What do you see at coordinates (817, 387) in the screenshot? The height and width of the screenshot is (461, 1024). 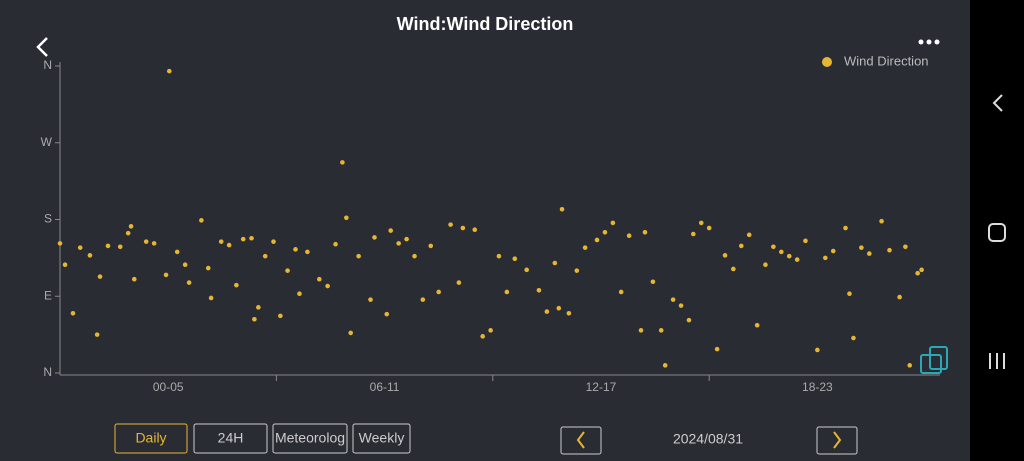 I see `x-tick-label: 18-23` at bounding box center [817, 387].